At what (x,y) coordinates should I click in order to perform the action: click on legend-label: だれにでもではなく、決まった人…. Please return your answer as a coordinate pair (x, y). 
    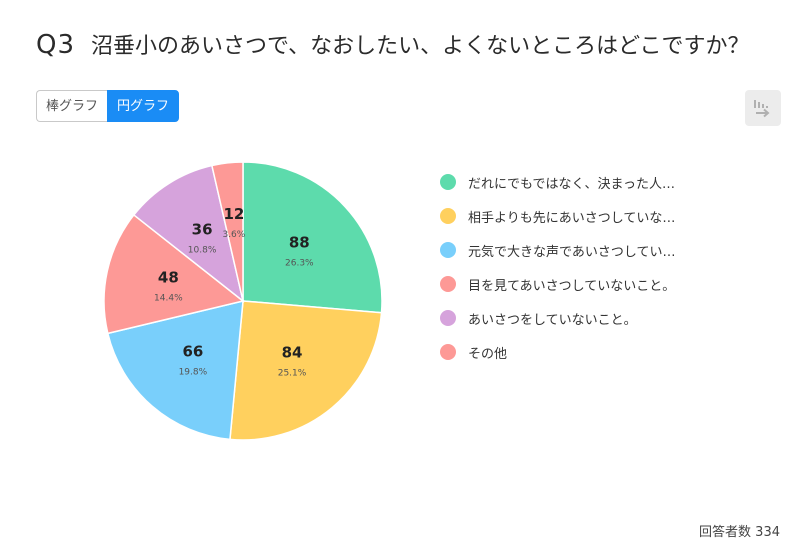
    Looking at the image, I should click on (571, 184).